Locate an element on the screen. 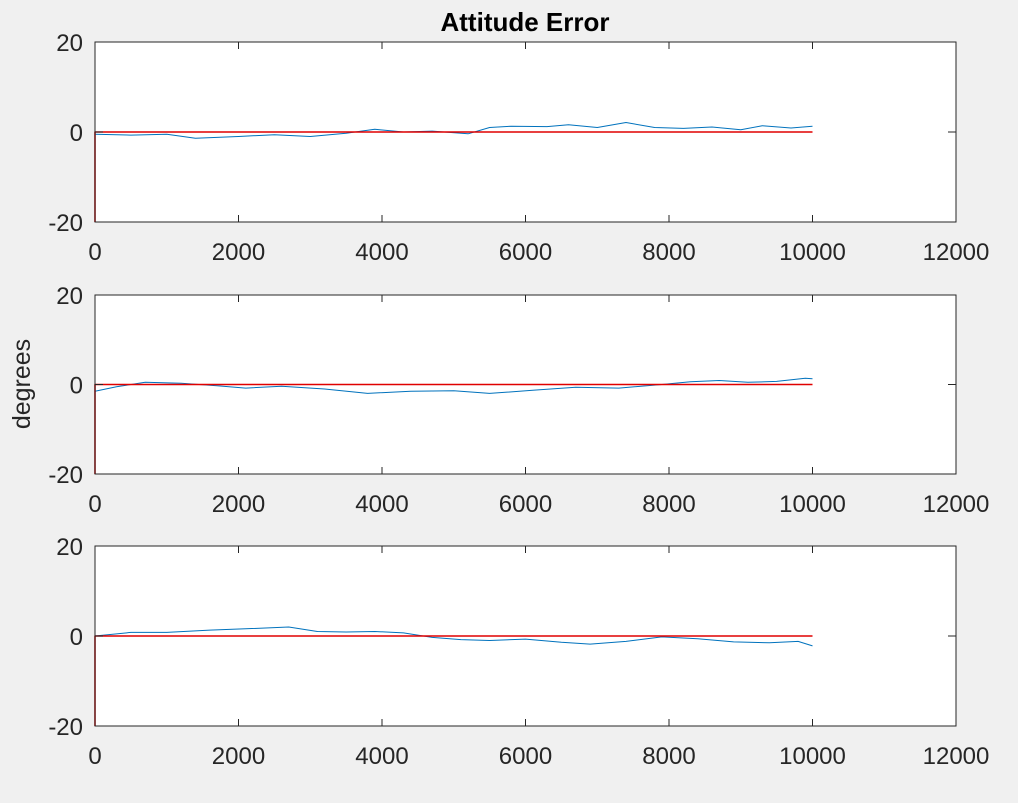 The image size is (1018, 803). y-axis-label: degrees is located at coordinates (22, 384).